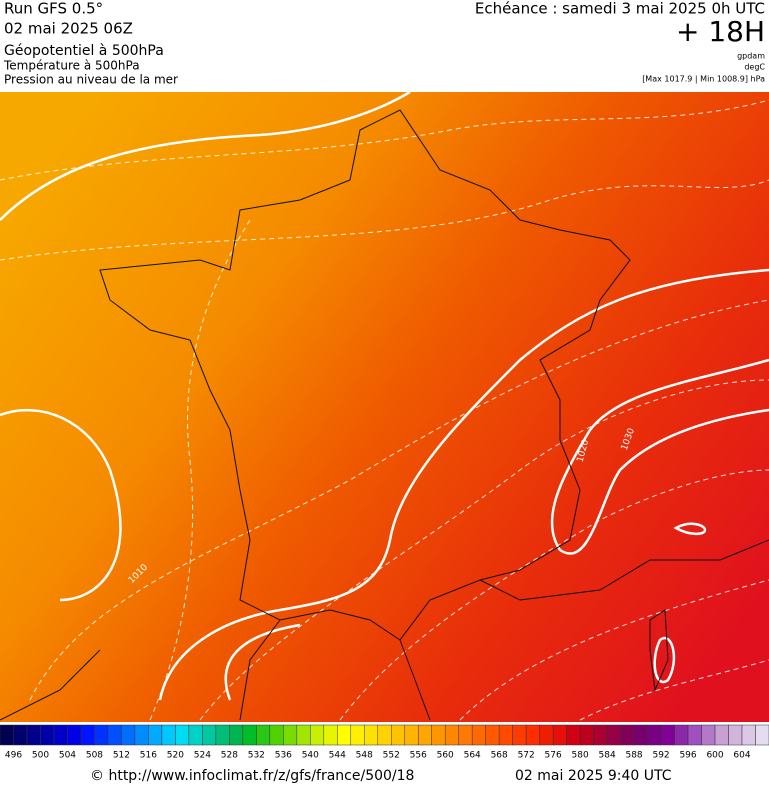  I want to click on layer-label: Géopotentiel à 500hPa, so click(84, 51).